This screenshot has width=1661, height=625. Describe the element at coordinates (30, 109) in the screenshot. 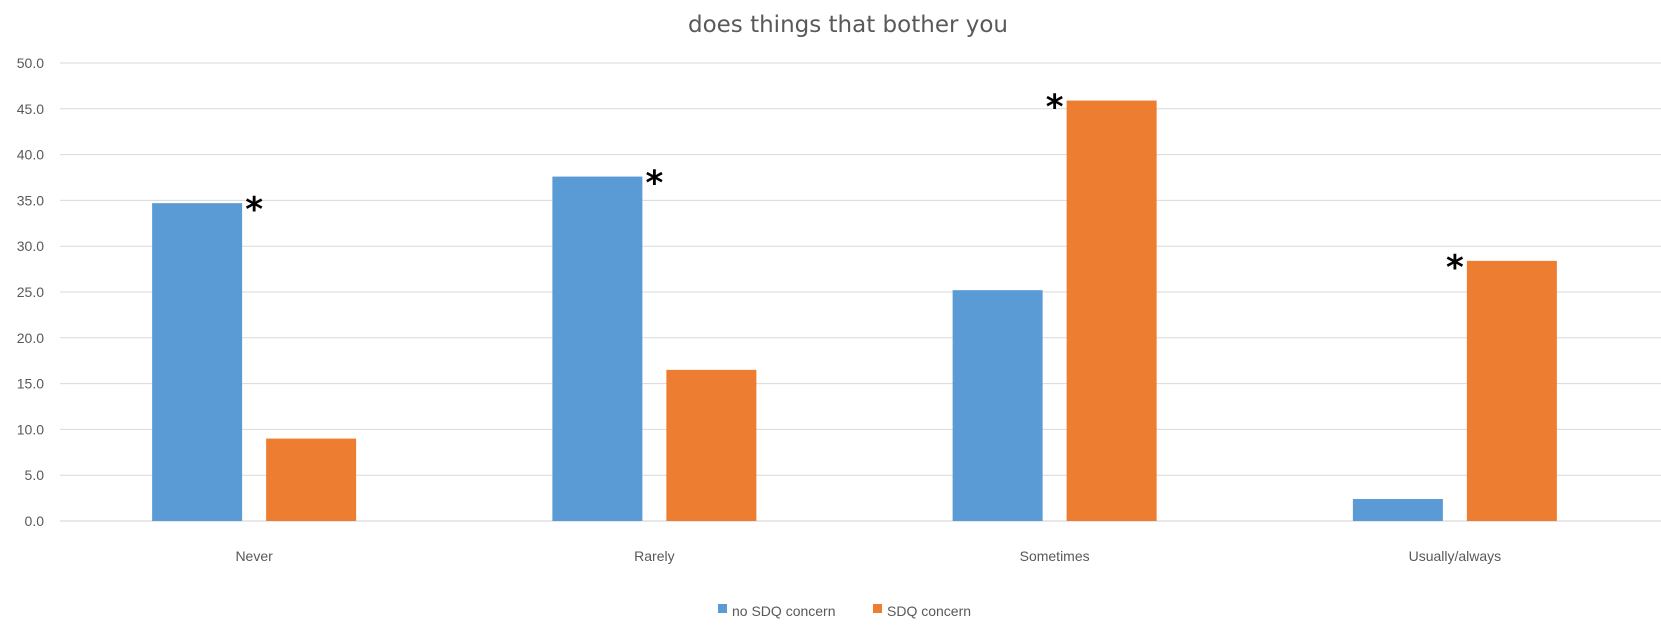

I see `y-tick-label: 45.0` at that location.